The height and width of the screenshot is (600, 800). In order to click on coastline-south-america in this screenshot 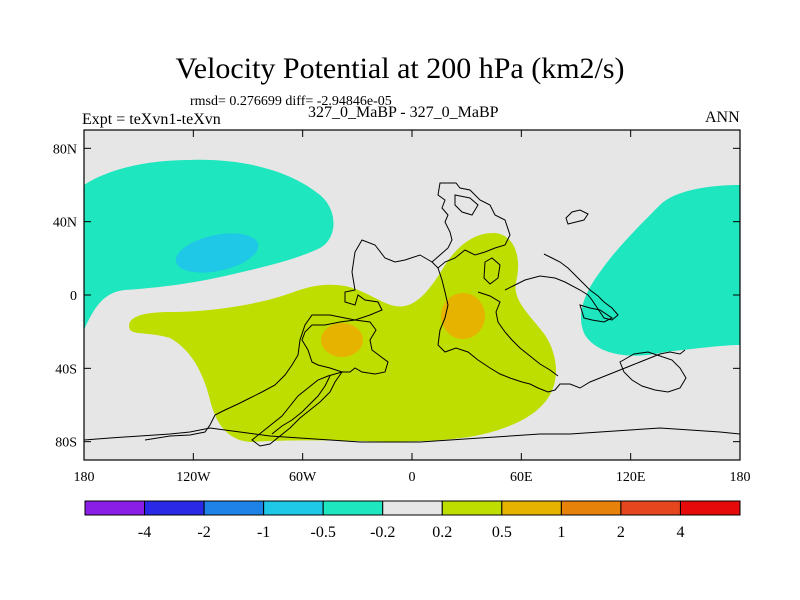, I will do `click(345, 347)`.